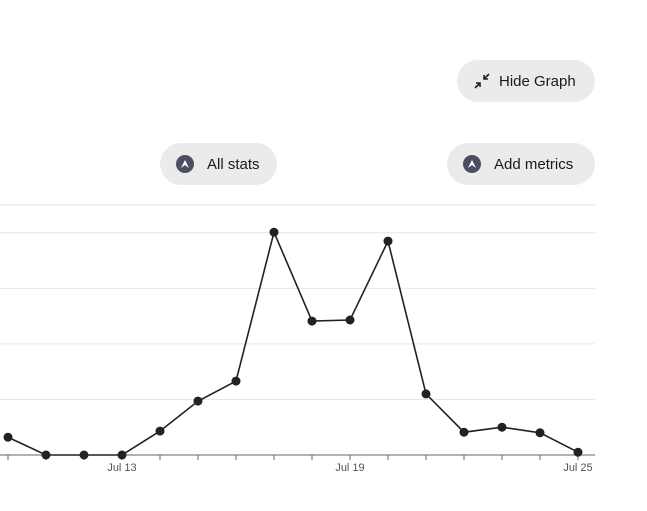 This screenshot has height=511, width=647. What do you see at coordinates (349, 468) in the screenshot?
I see `x-tick-label: Jul 19` at bounding box center [349, 468].